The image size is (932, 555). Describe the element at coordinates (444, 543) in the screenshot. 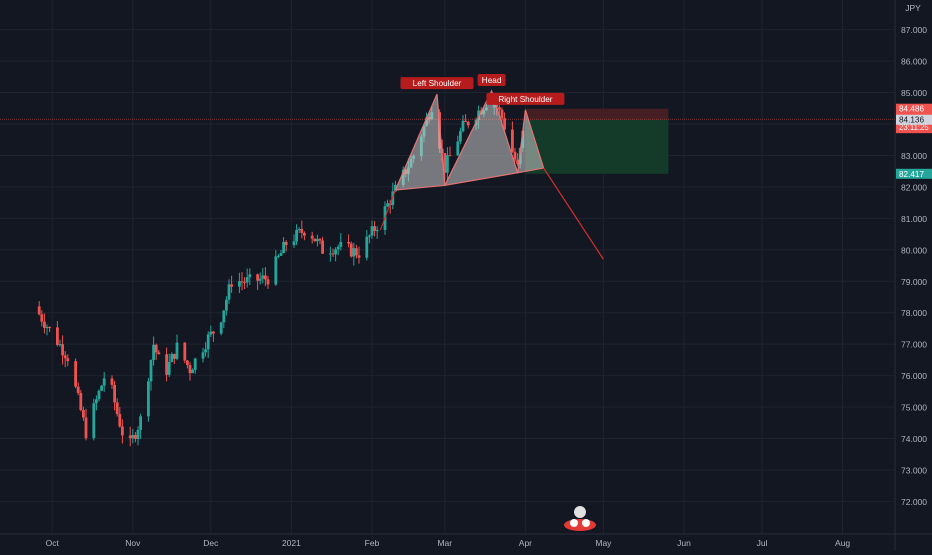

I see `x-tick-label: Mar` at that location.